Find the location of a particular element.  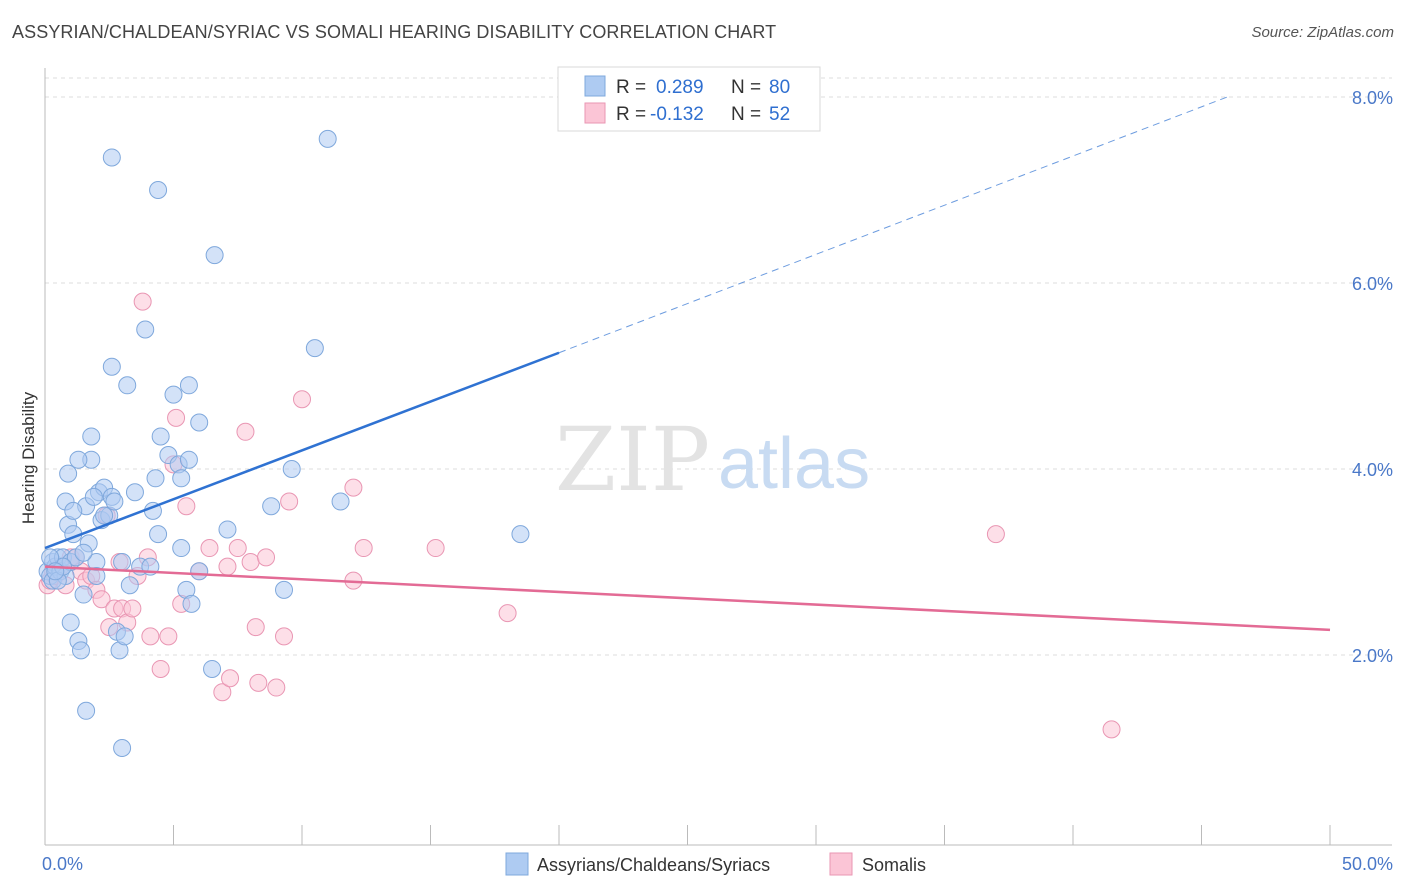

watermark: ZIP atlas is located at coordinates (712, 459).